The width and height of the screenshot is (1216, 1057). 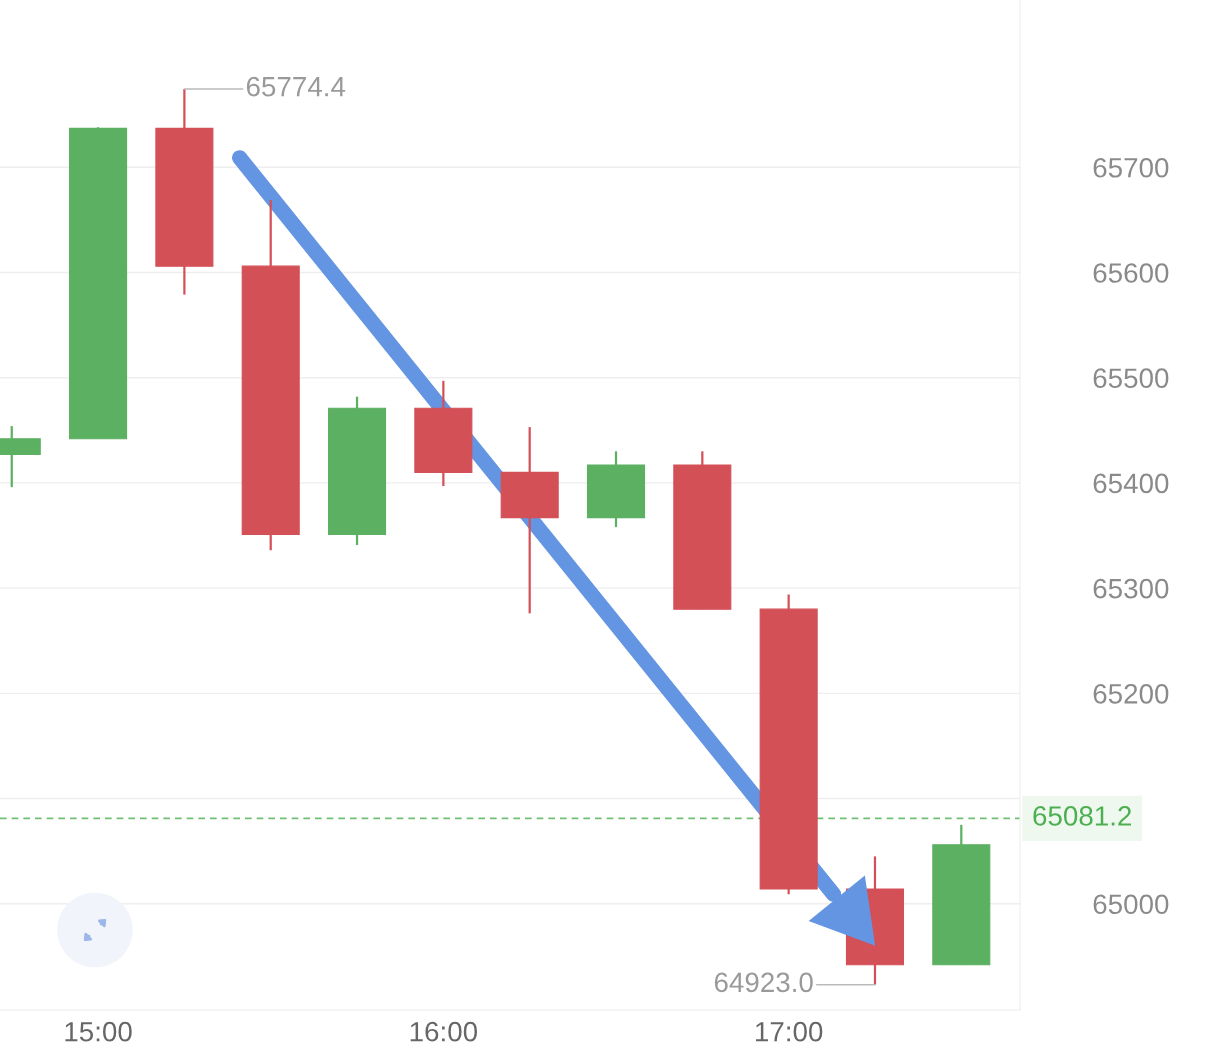 I want to click on y-tick-label: 65000, so click(x=1131, y=904).